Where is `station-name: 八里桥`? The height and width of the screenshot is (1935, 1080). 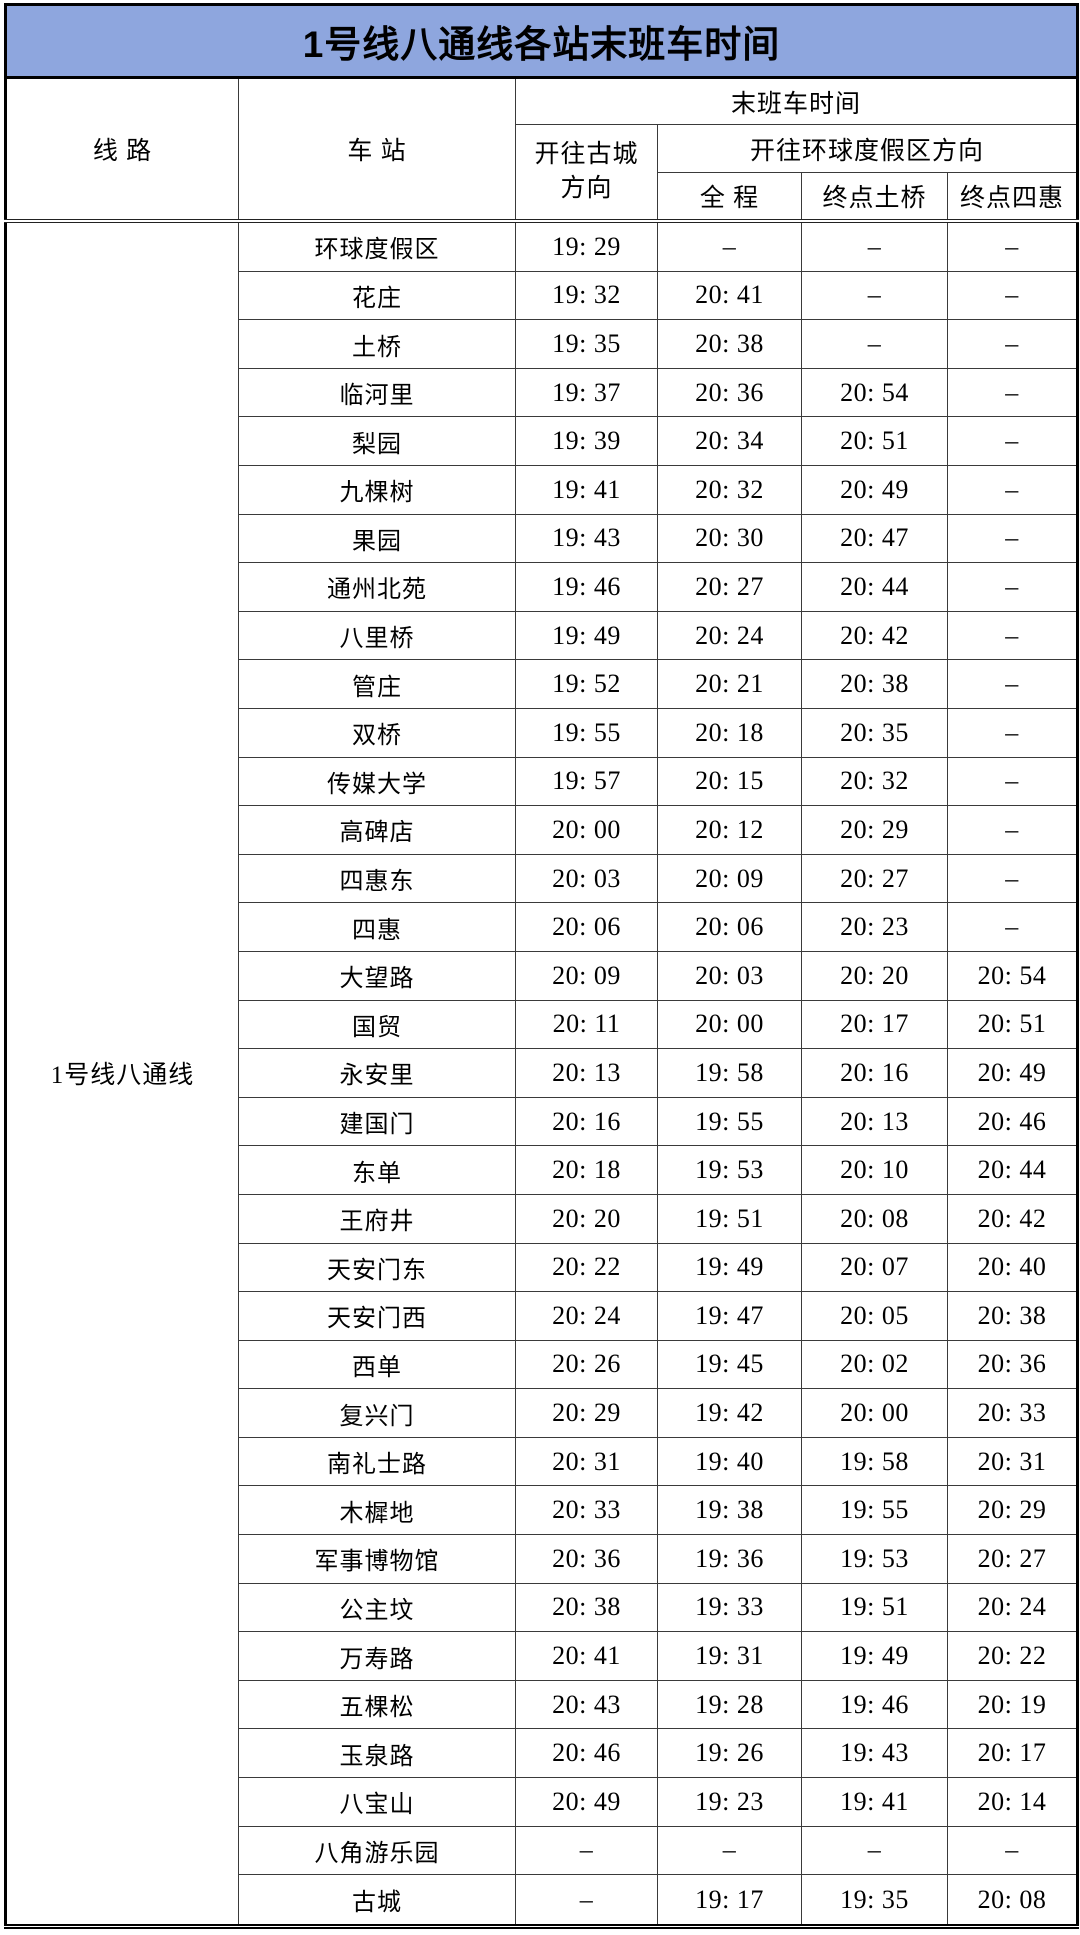 station-name: 八里桥 is located at coordinates (377, 635).